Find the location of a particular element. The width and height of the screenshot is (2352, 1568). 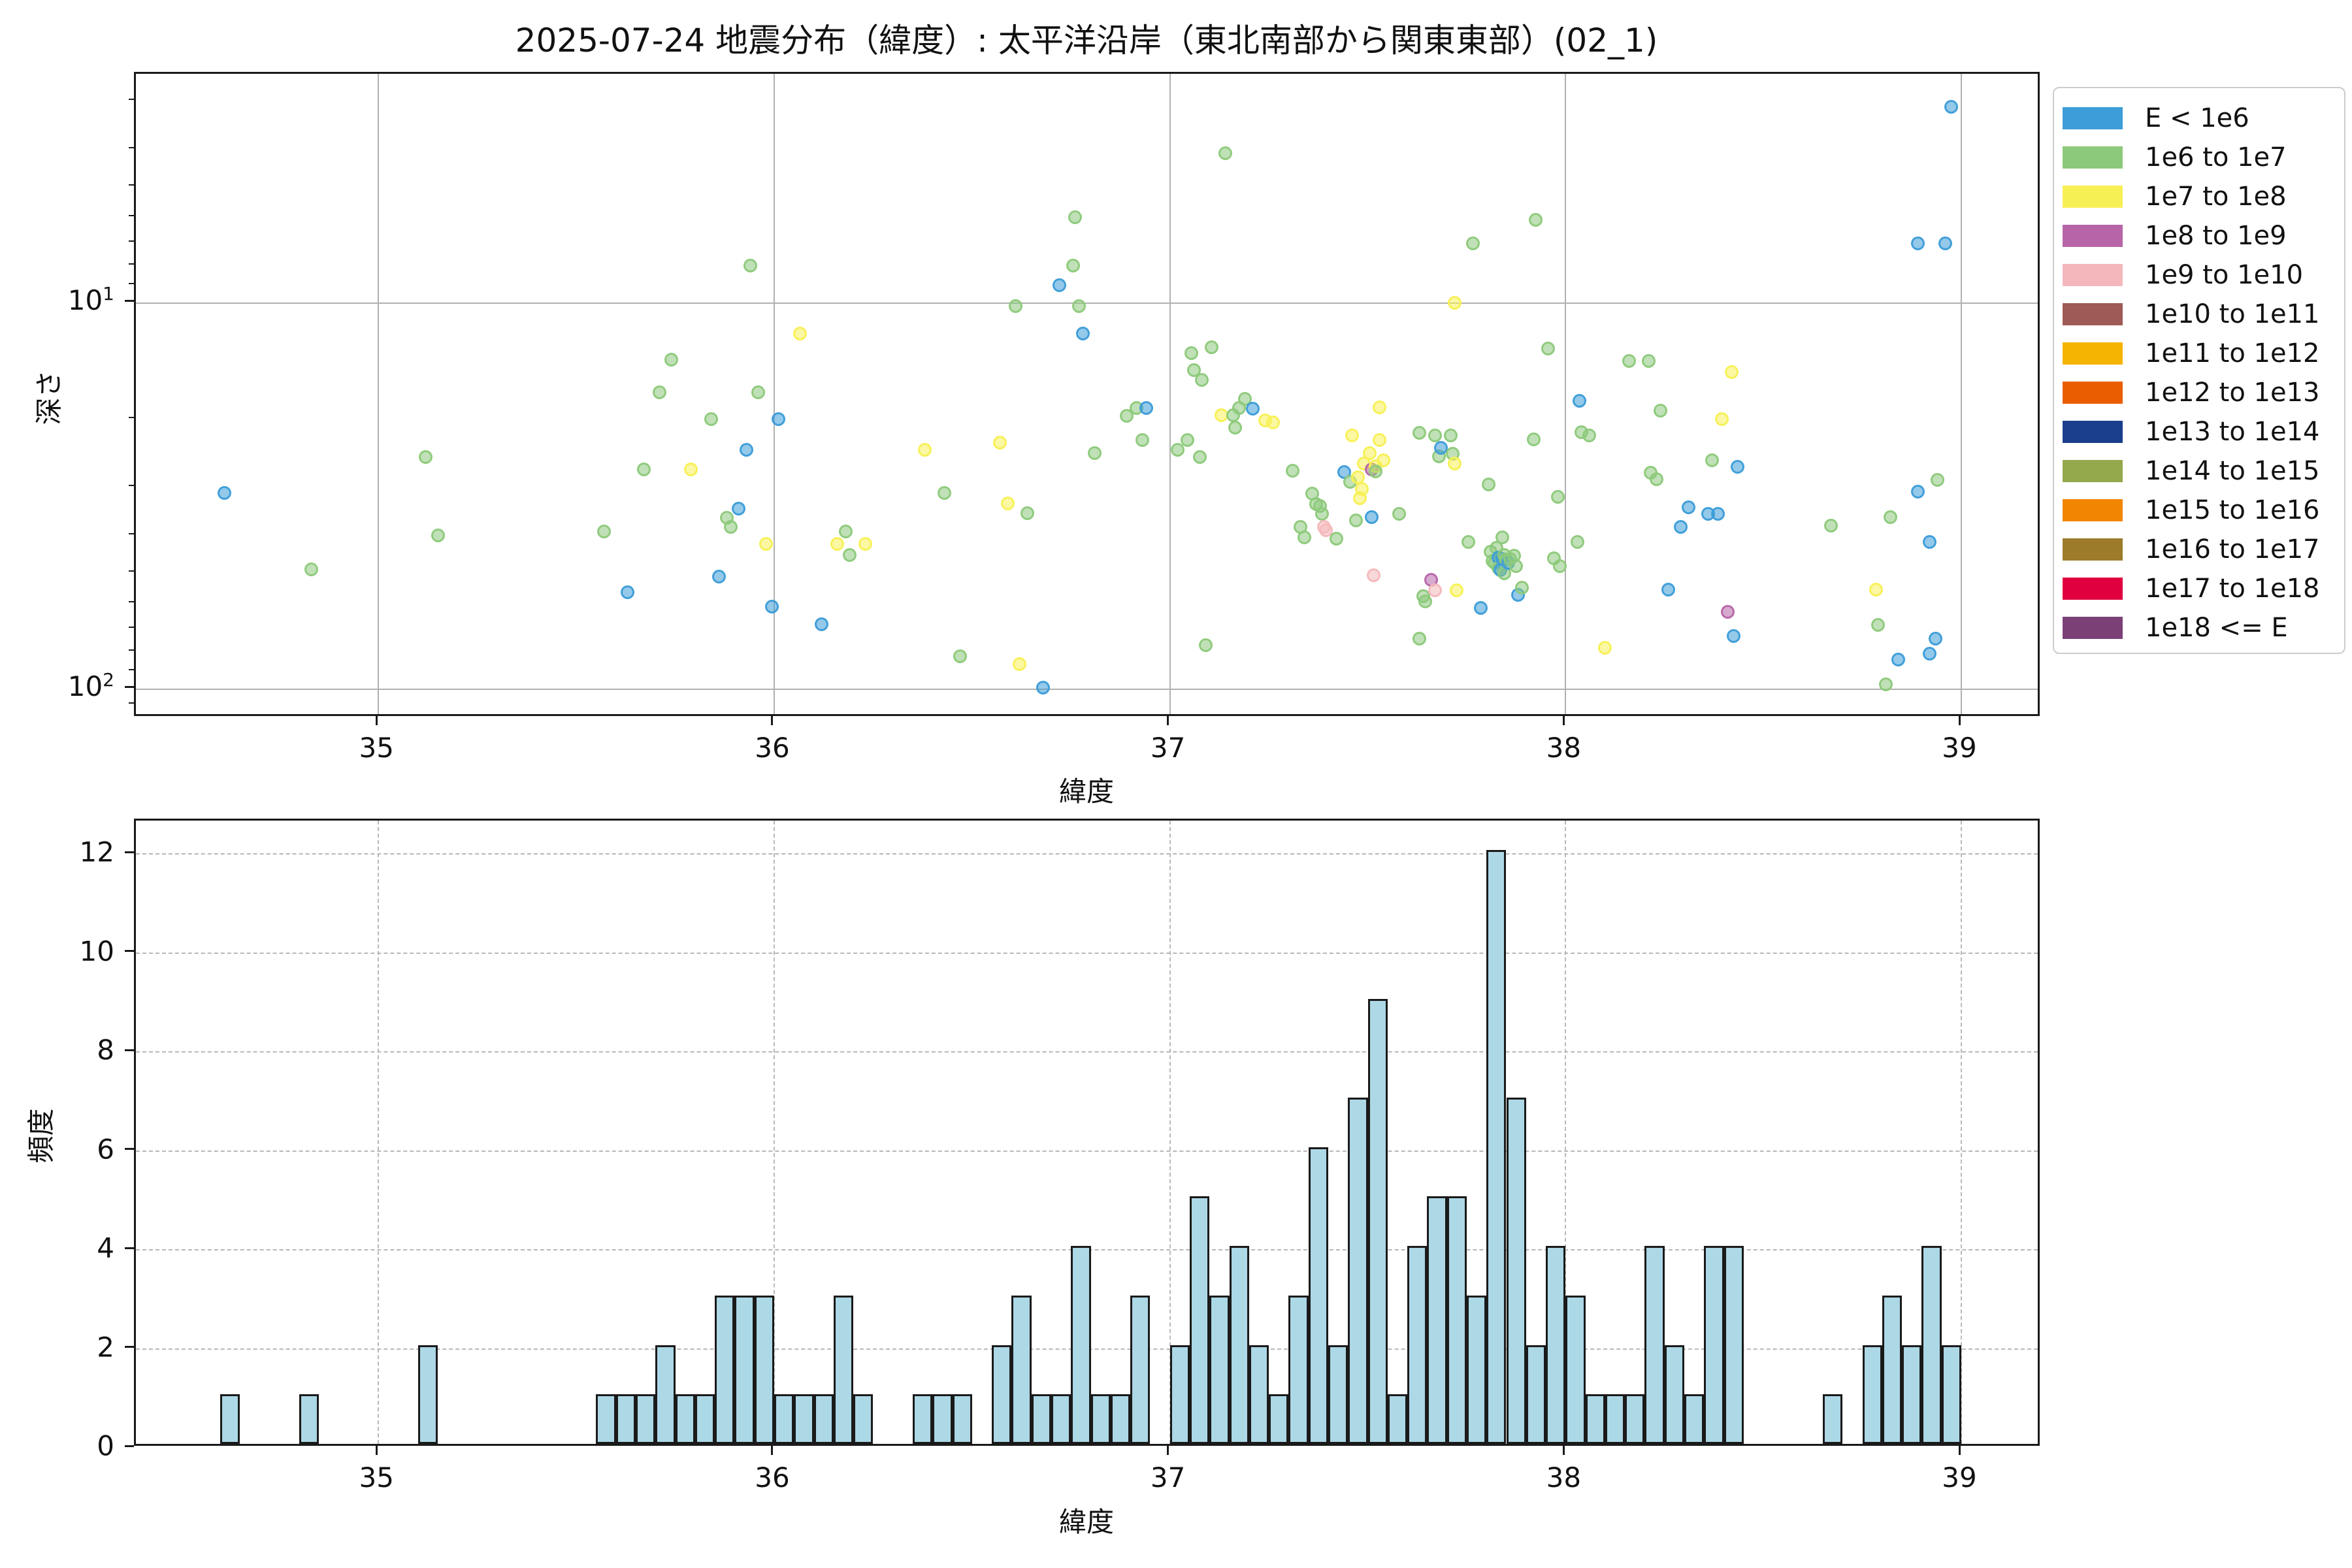

legend-item: 1e6 to 1e7 is located at coordinates (2203, 157).